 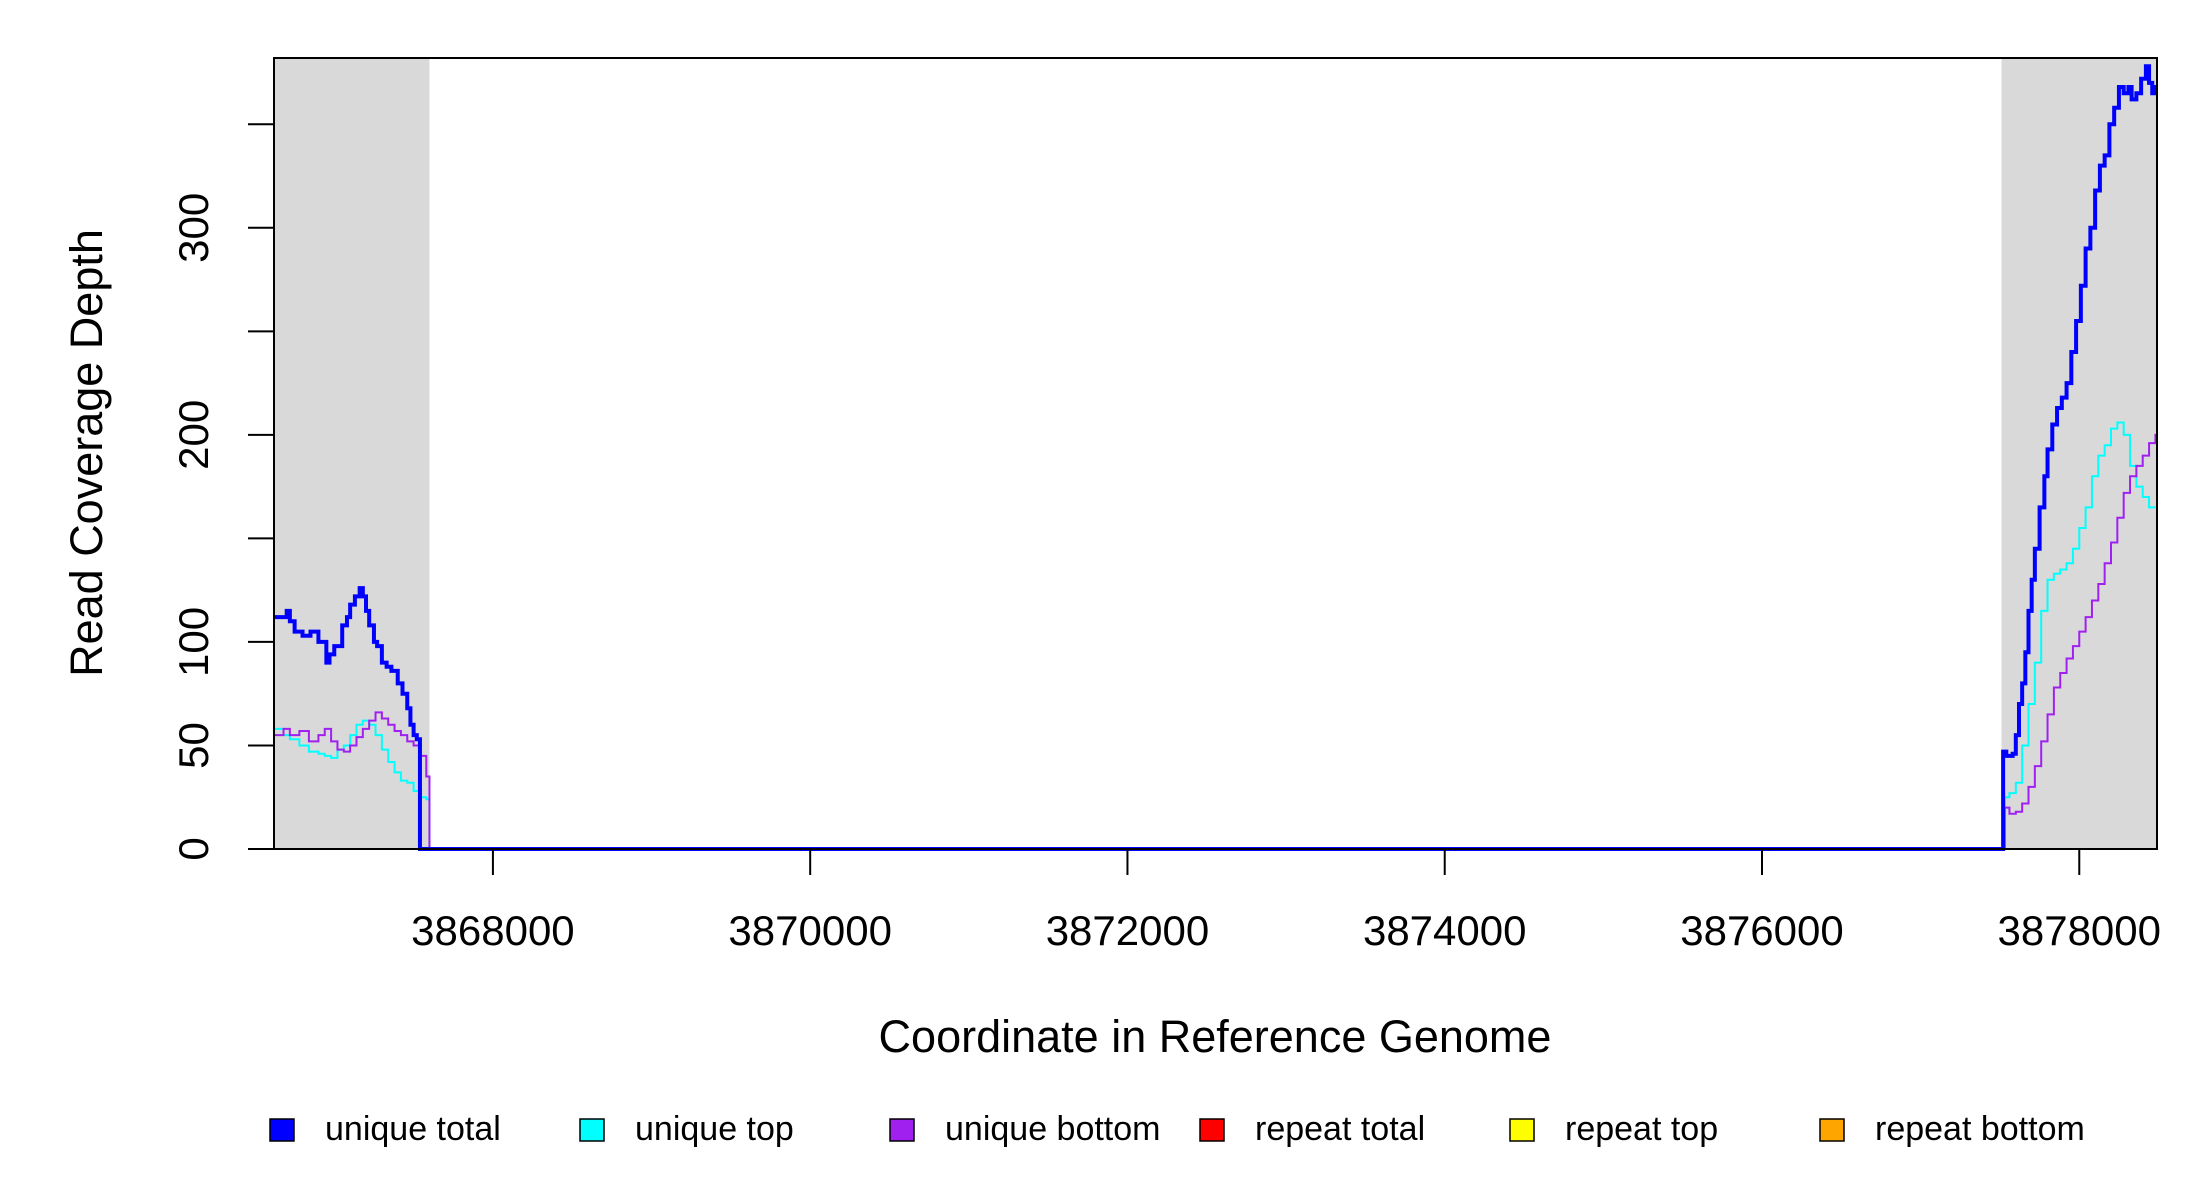 What do you see at coordinates (1215, 1036) in the screenshot?
I see `x-axis-title: Coordinate in Reference Genome` at bounding box center [1215, 1036].